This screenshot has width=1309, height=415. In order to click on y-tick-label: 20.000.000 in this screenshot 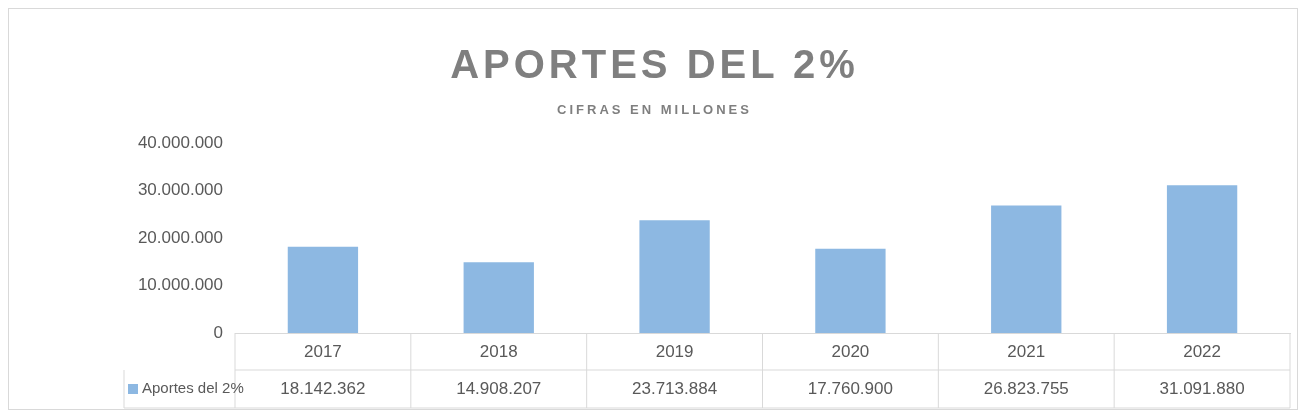, I will do `click(180, 237)`.